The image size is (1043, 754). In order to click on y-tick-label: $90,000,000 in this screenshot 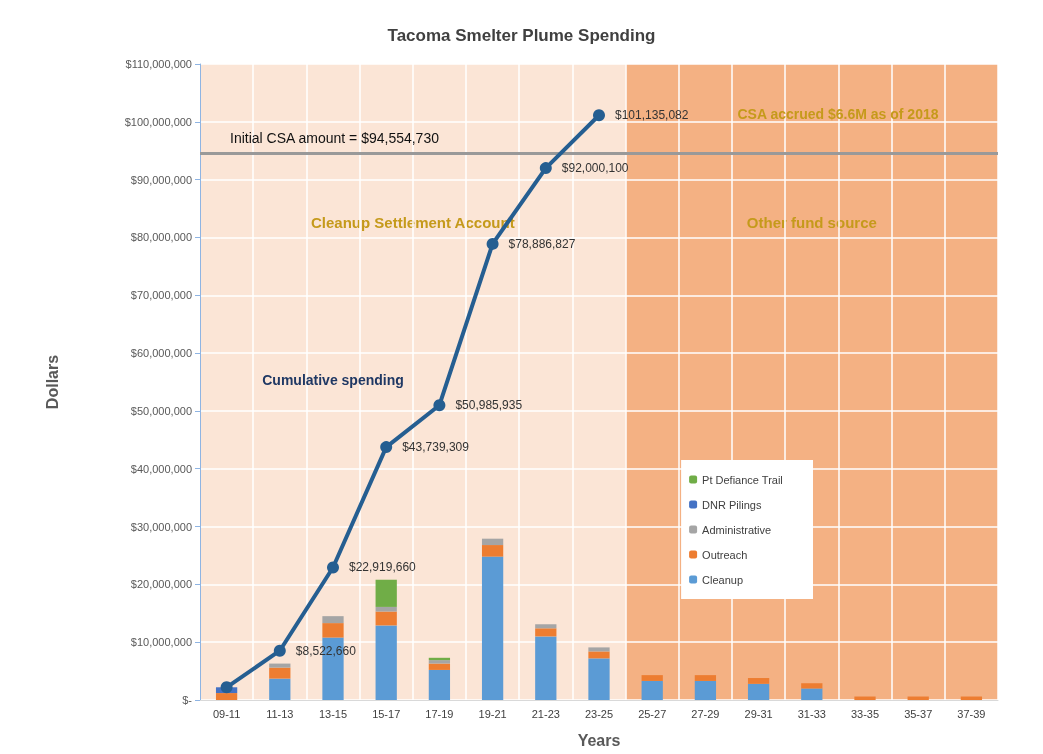, I will do `click(161, 179)`.